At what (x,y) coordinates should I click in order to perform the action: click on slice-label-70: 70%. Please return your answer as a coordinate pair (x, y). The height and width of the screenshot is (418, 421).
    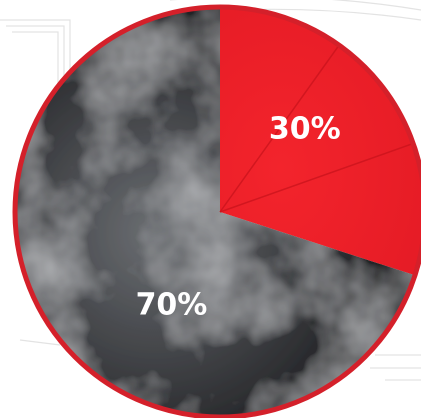
    Looking at the image, I should click on (172, 304).